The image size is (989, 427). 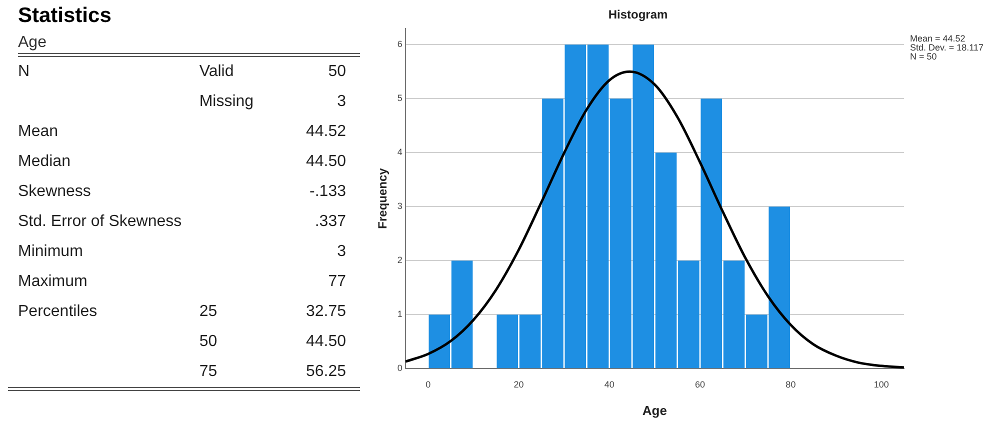 I want to click on text: Maximum, so click(x=53, y=281).